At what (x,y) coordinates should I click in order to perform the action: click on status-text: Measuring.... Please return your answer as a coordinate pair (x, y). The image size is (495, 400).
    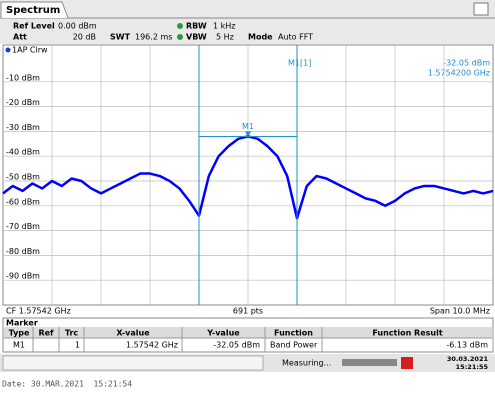
    Looking at the image, I should click on (306, 363).